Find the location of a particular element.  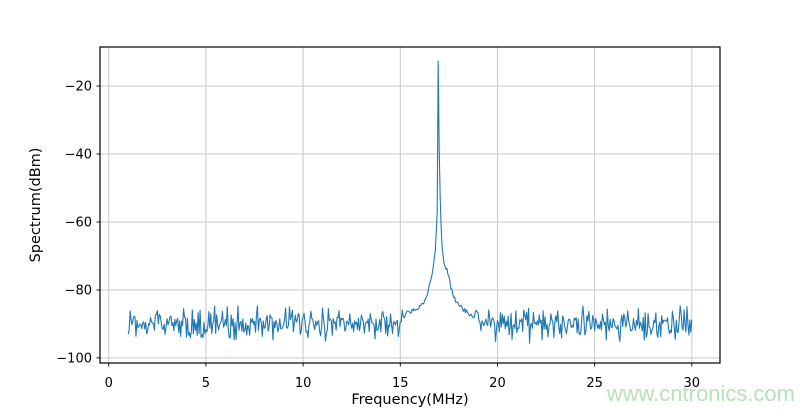

x-tick-label: 25 is located at coordinates (594, 383).